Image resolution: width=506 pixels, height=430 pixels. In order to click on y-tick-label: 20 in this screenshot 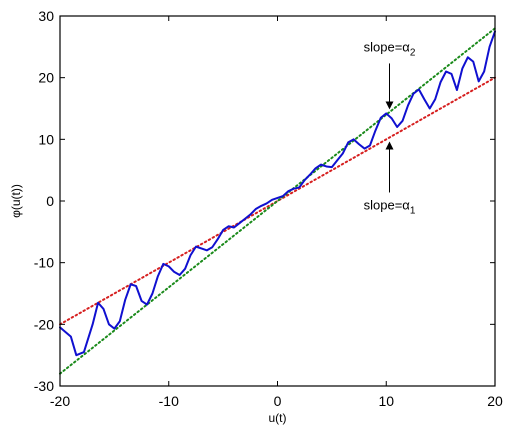, I will do `click(46, 78)`.